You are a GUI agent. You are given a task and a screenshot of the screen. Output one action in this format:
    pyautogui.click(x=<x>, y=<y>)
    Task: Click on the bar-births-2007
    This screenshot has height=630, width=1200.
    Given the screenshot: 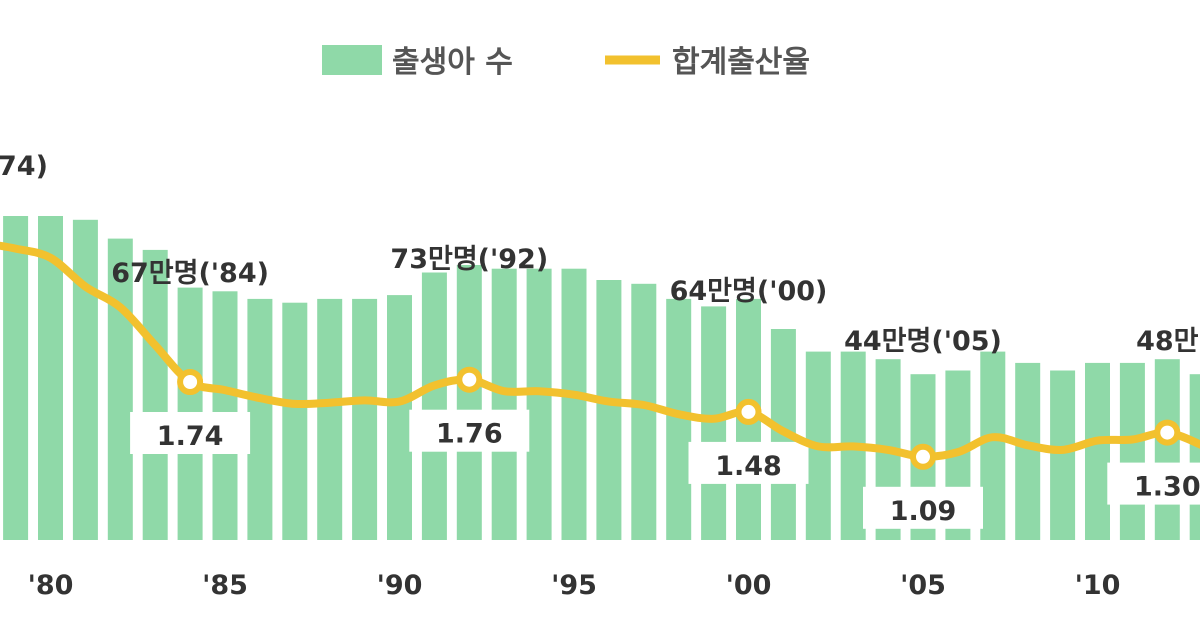 What is the action you would take?
    pyautogui.click(x=993, y=445)
    